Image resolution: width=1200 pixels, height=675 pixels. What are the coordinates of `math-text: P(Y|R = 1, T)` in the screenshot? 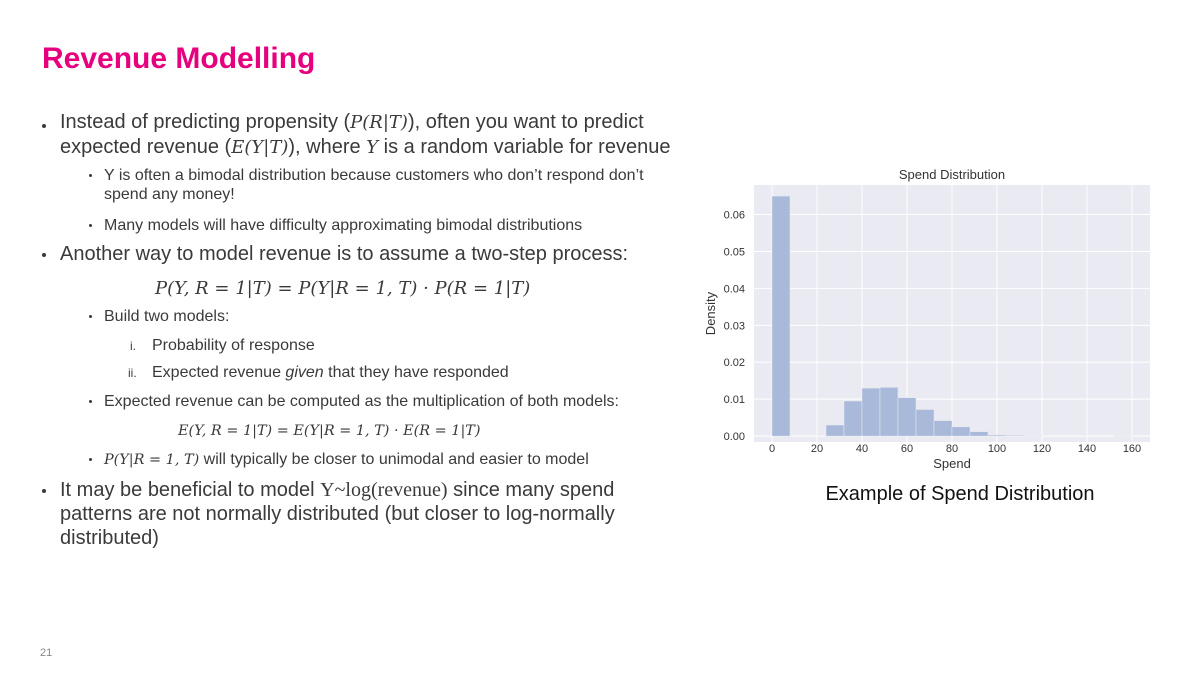 It's located at (152, 460).